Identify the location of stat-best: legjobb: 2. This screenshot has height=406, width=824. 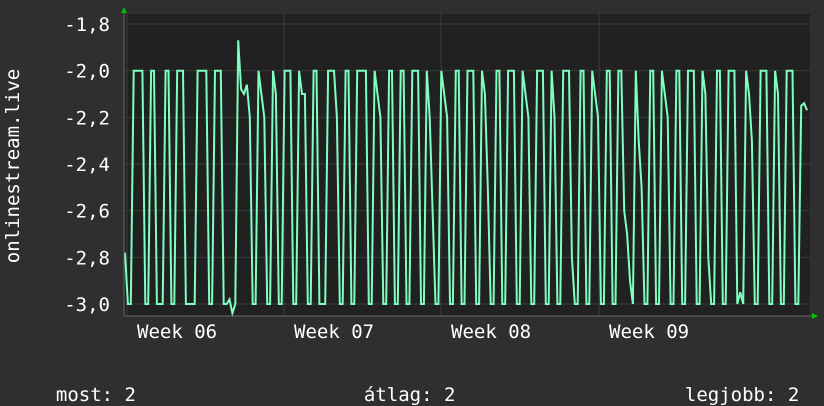
(730, 384).